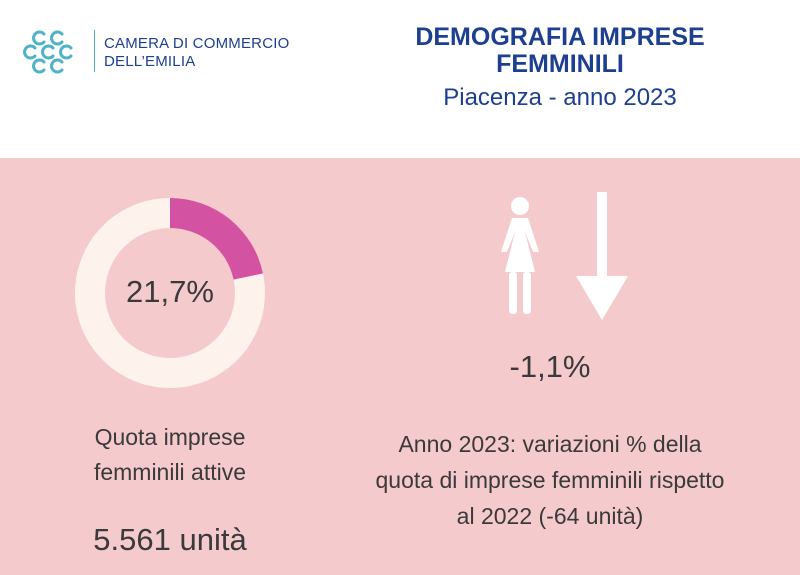 This screenshot has height=575, width=800. I want to click on org-name-line2: DELL’EMILIA, so click(150, 61).